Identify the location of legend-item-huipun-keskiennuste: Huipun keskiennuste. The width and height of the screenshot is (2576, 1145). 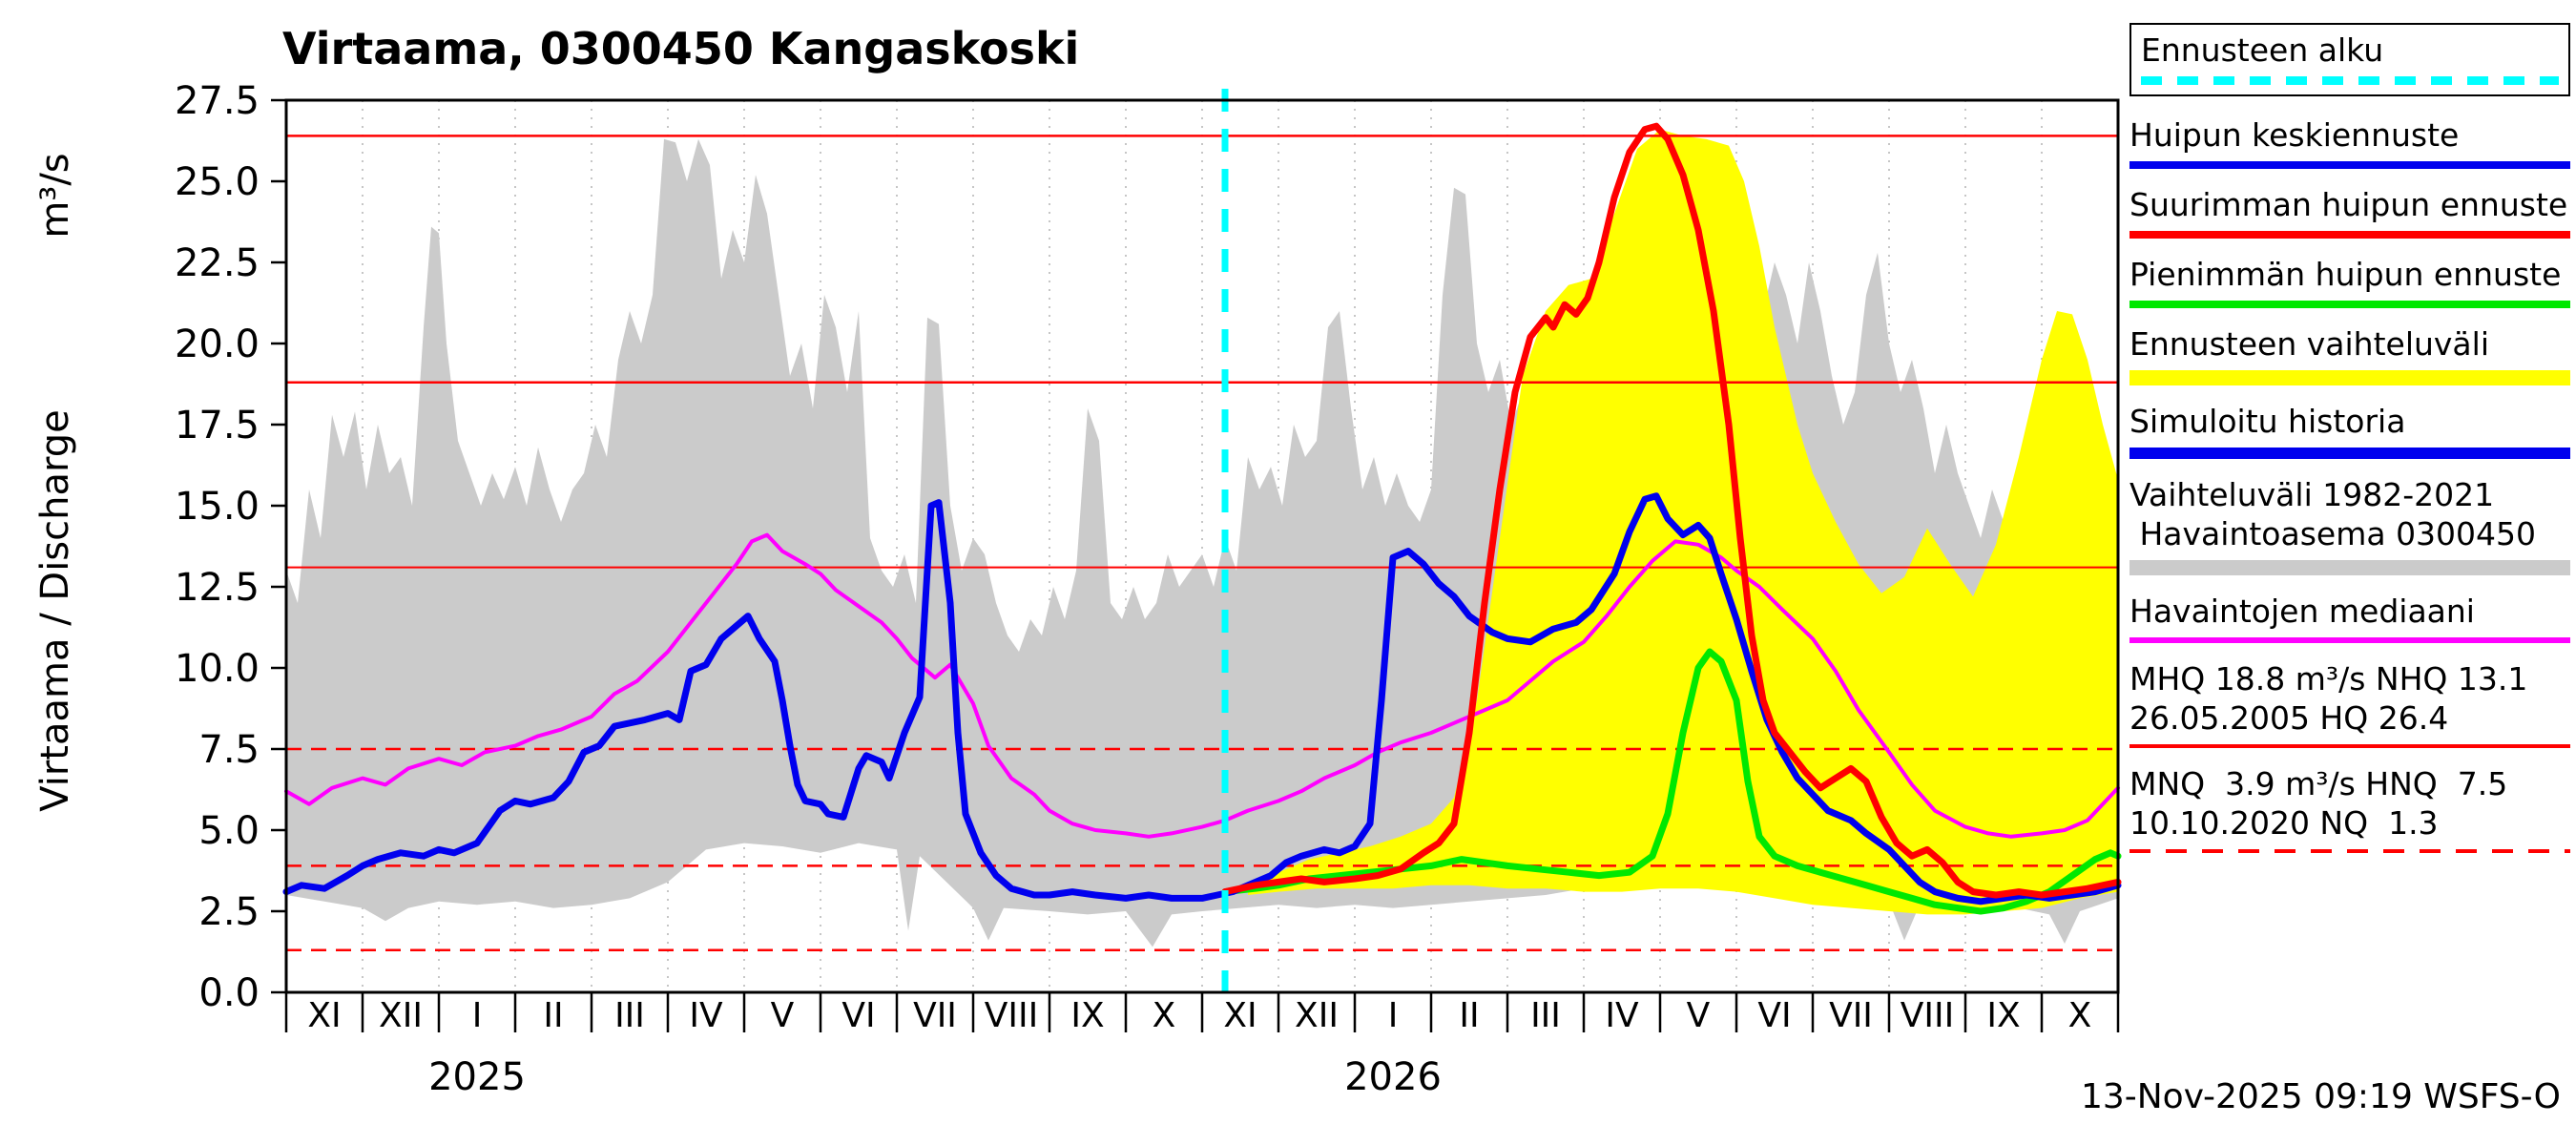
(2349, 142).